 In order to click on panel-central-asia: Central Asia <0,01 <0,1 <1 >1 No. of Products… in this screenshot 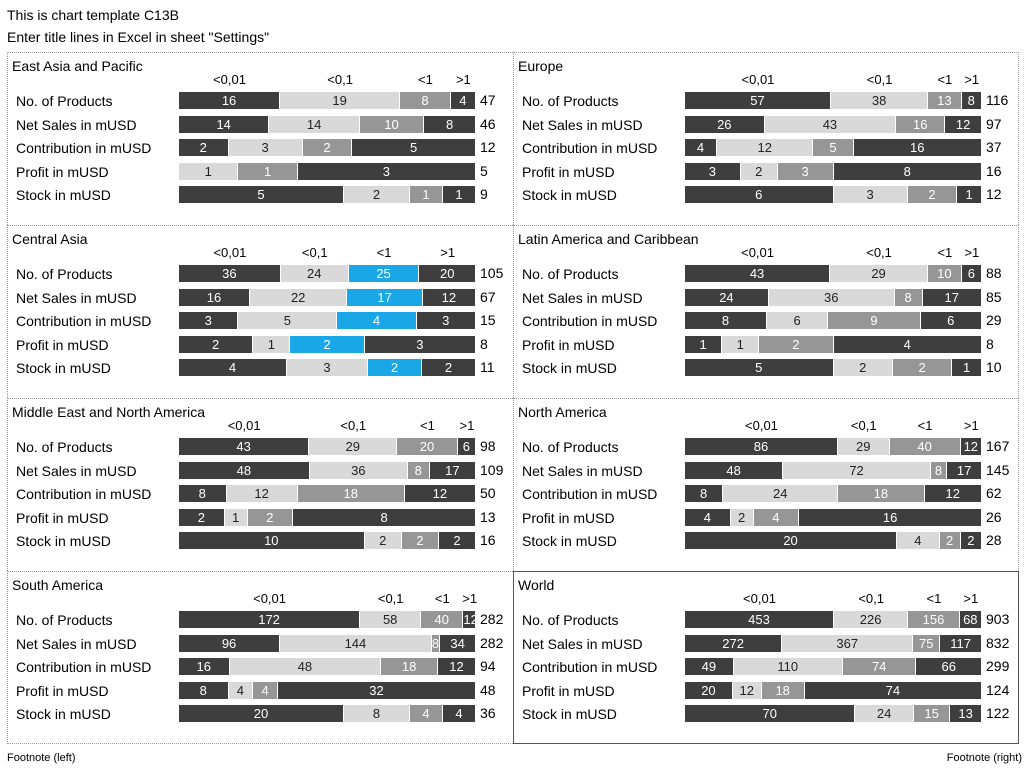, I will do `click(260, 311)`.